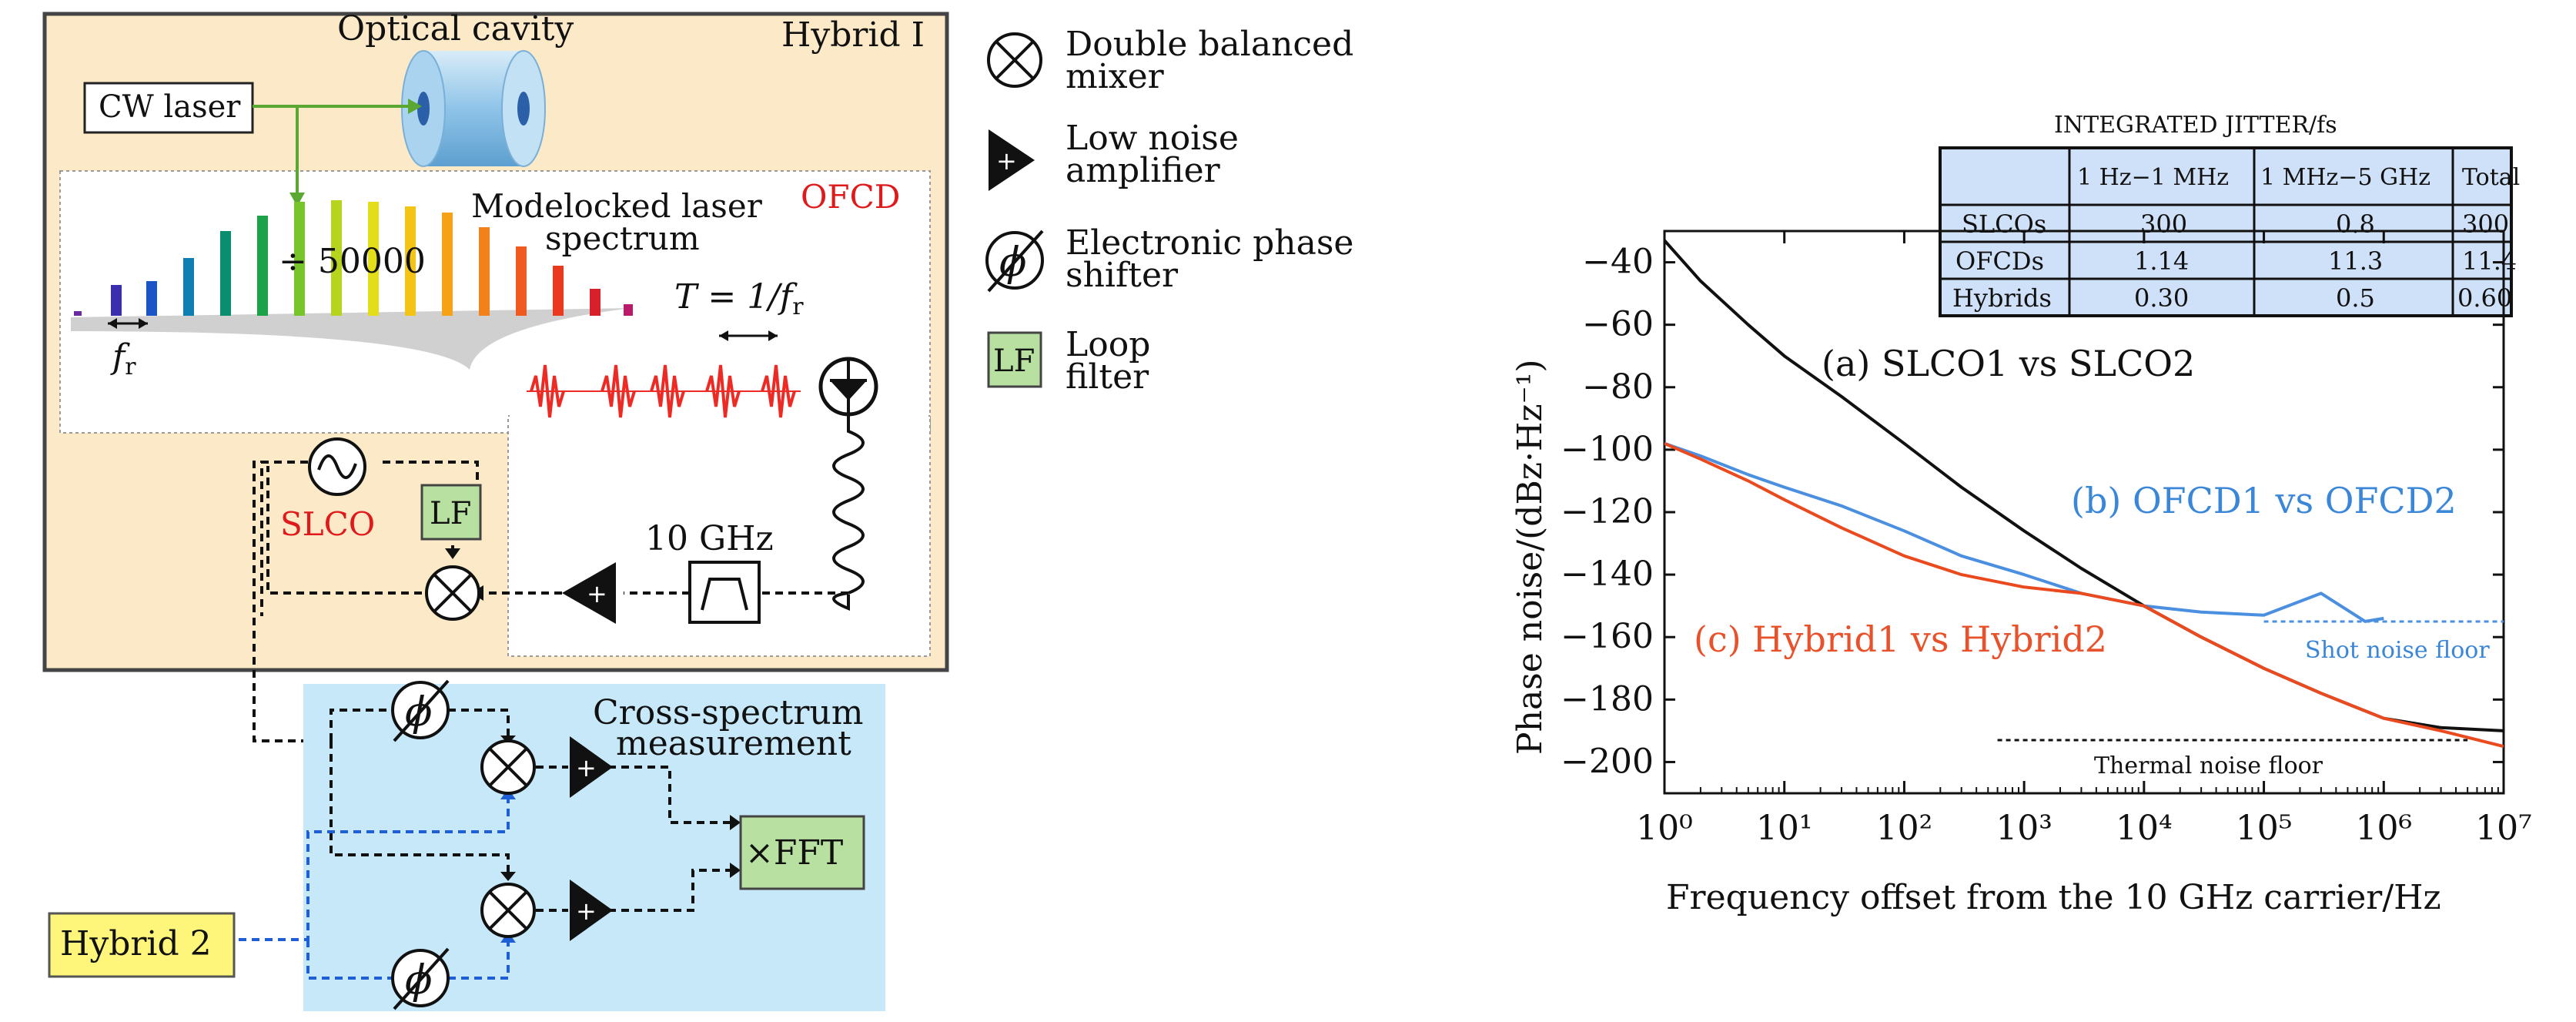 The height and width of the screenshot is (1022, 2576). Describe the element at coordinates (2356, 261) in the screenshot. I see `jitter-row-1-c2: 11.3` at that location.